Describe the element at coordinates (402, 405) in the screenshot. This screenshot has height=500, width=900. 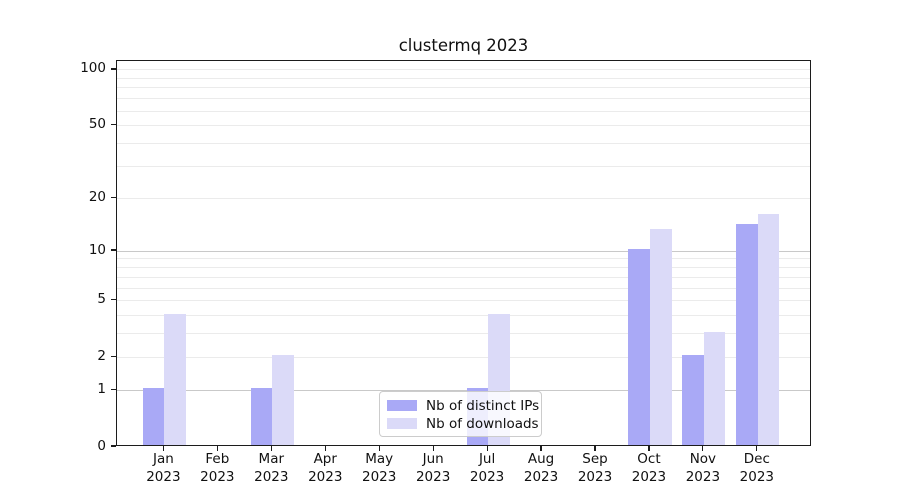
I see `legend-swatch-distinct-ips` at that location.